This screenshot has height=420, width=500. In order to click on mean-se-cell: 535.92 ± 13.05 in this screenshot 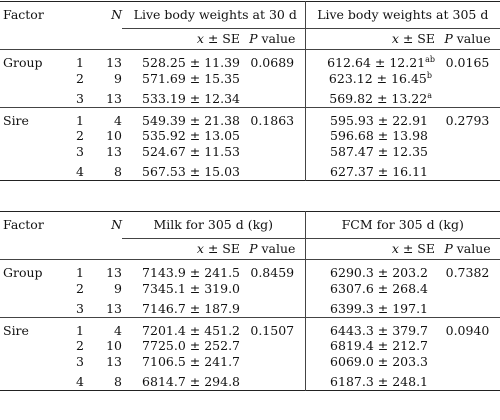, I will do `click(191, 135)`.